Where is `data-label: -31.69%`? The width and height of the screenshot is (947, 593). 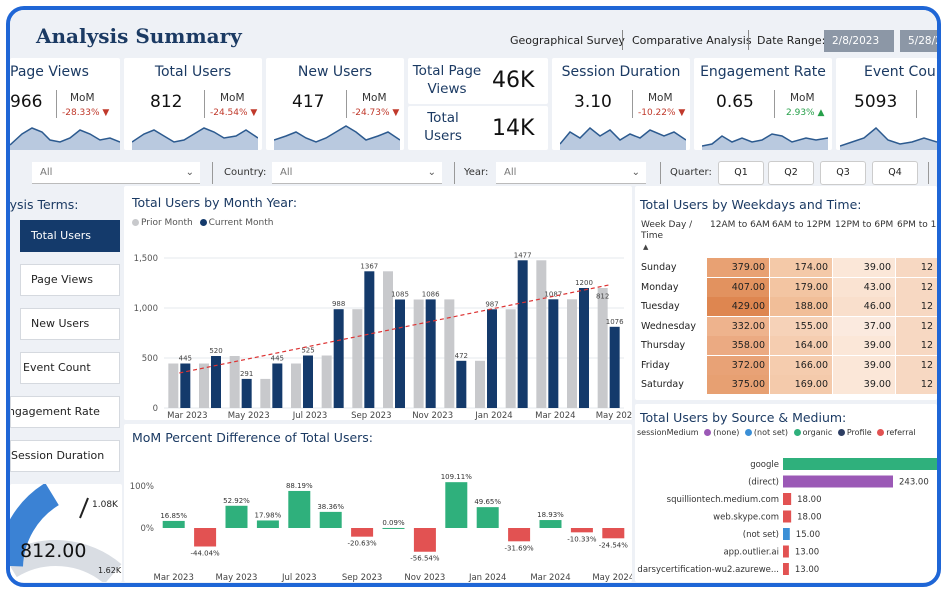 data-label: -31.69% is located at coordinates (519, 548).